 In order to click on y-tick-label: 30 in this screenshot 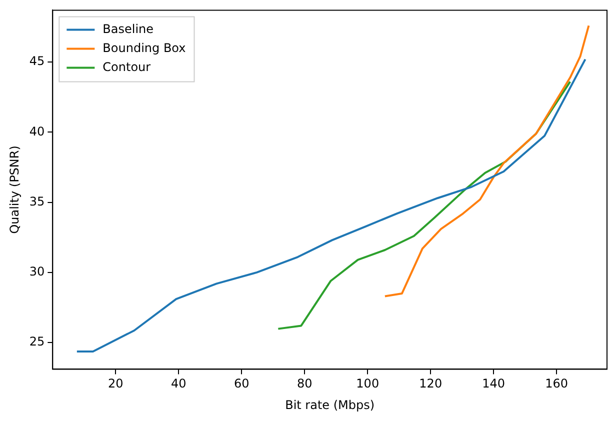, I will do `click(37, 271)`.